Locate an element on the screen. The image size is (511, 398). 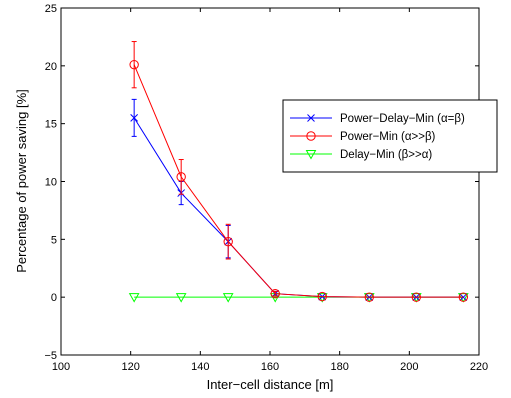
x-axis-label: Inter−cell distance [m] is located at coordinates (270, 384).